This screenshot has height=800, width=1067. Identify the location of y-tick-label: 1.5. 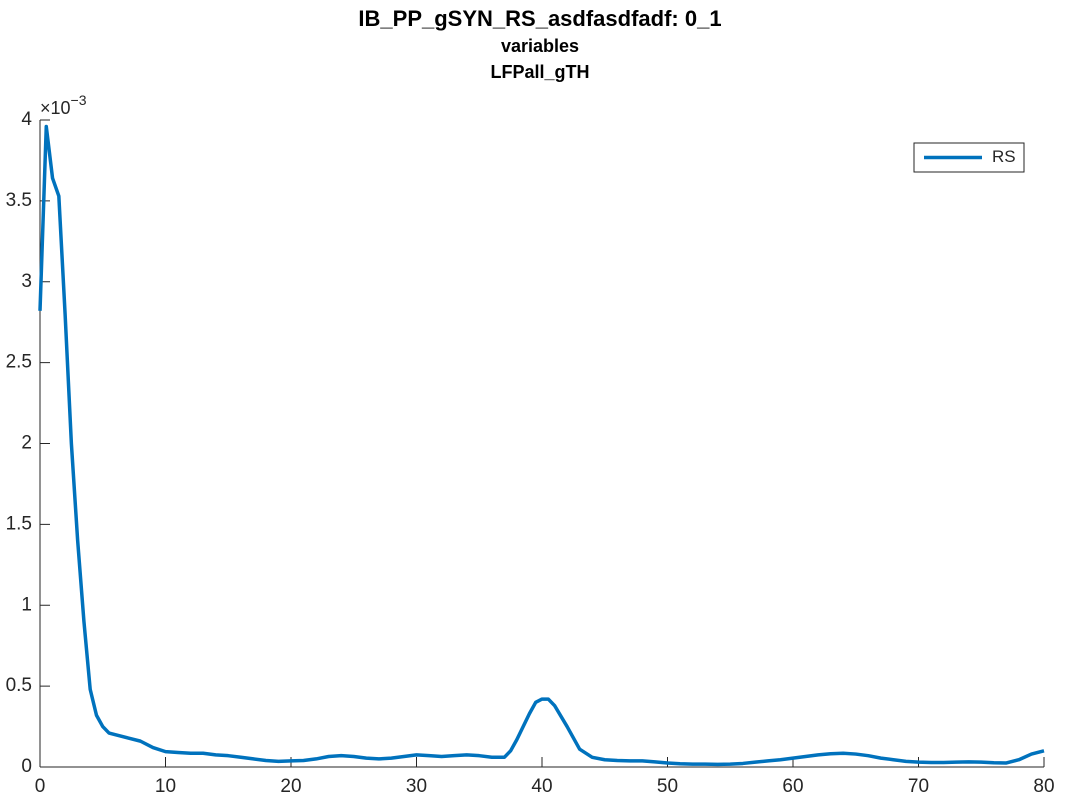
(19, 523).